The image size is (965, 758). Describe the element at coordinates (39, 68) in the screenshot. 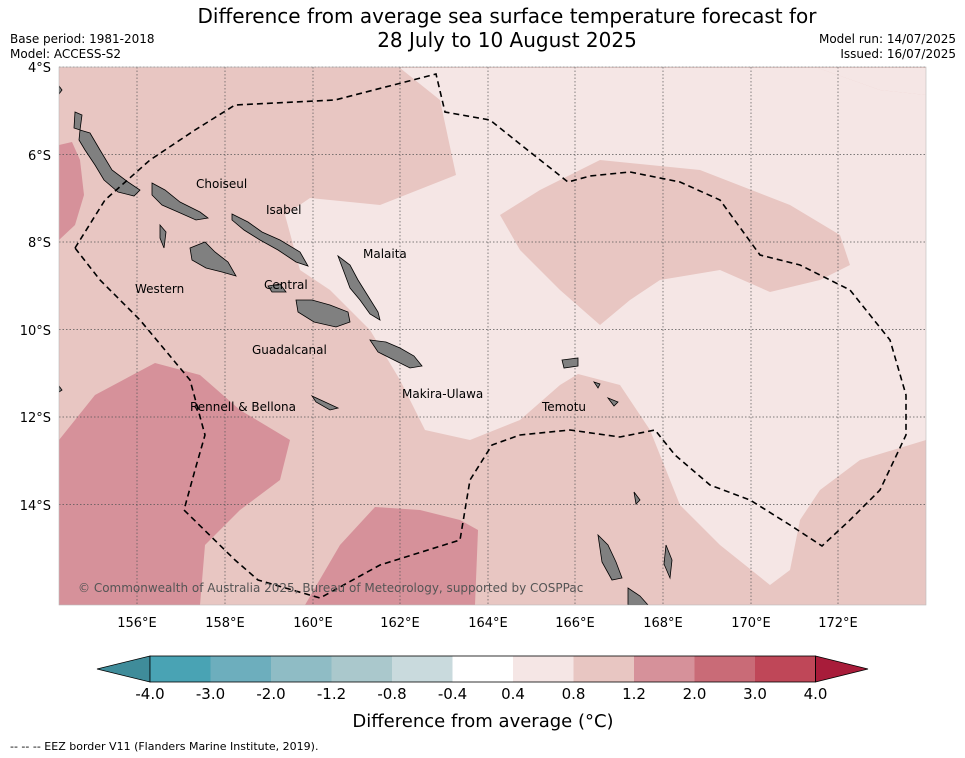

I see `lat-label-4s: 4°S` at that location.